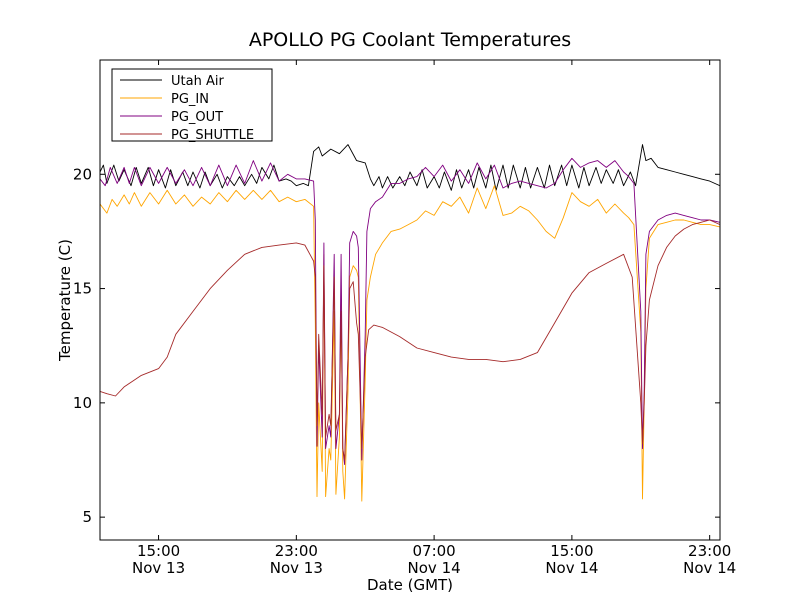 The width and height of the screenshot is (800, 600). I want to click on chart-title: APOLLO PG Coolant Temperatures, so click(410, 40).